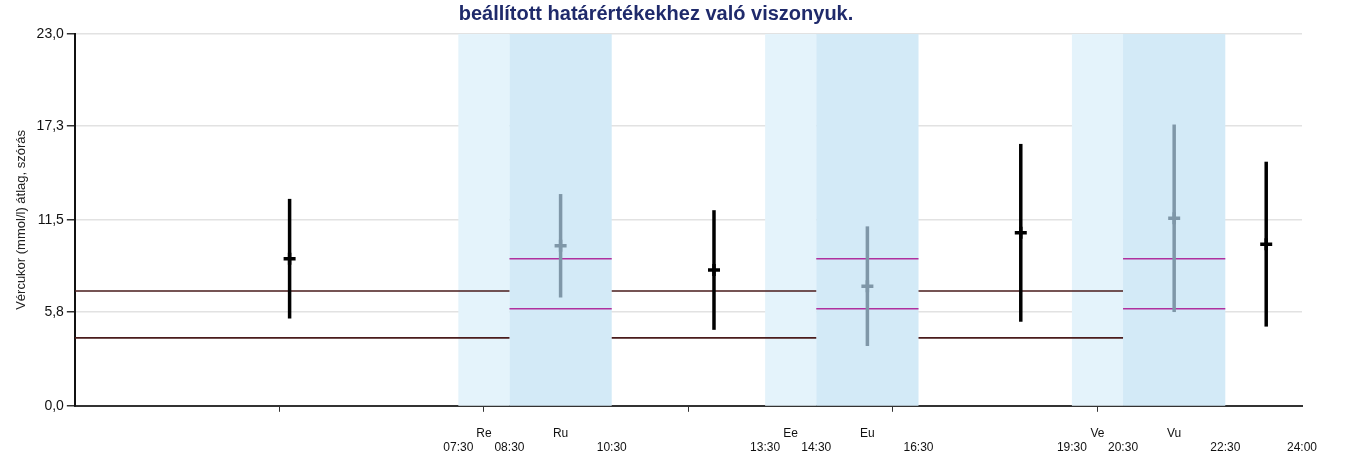  Describe the element at coordinates (765, 446) in the screenshot. I see `x-tick-label: 13:30` at that location.